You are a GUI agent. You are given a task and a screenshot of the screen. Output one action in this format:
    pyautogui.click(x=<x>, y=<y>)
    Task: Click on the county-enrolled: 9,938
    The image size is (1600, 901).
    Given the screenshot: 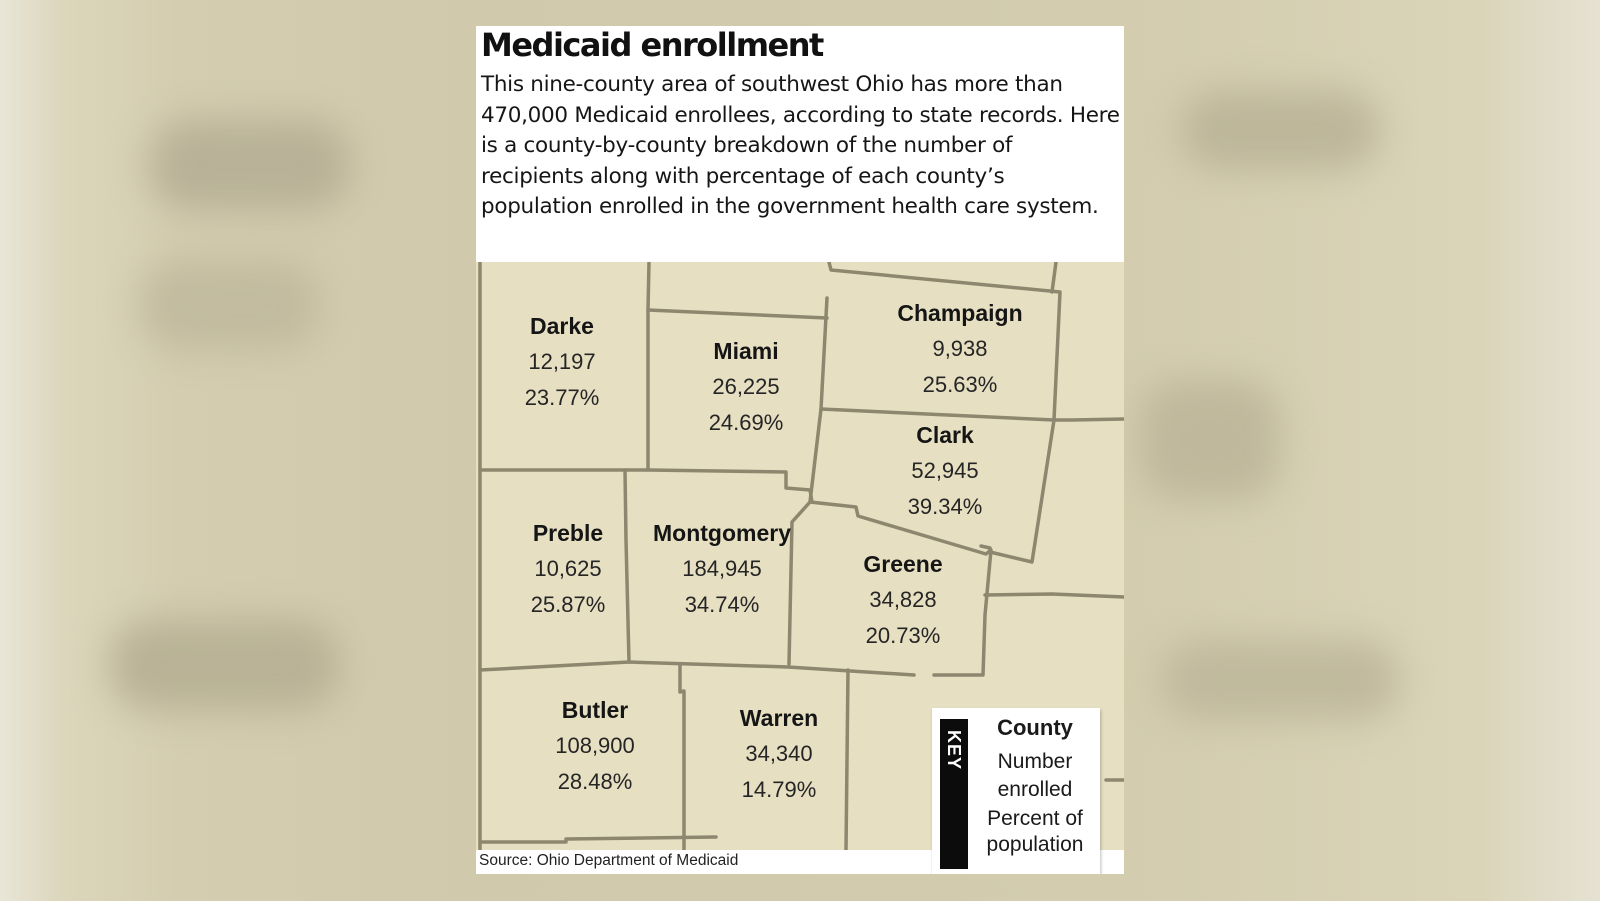 What is the action you would take?
    pyautogui.click(x=960, y=348)
    